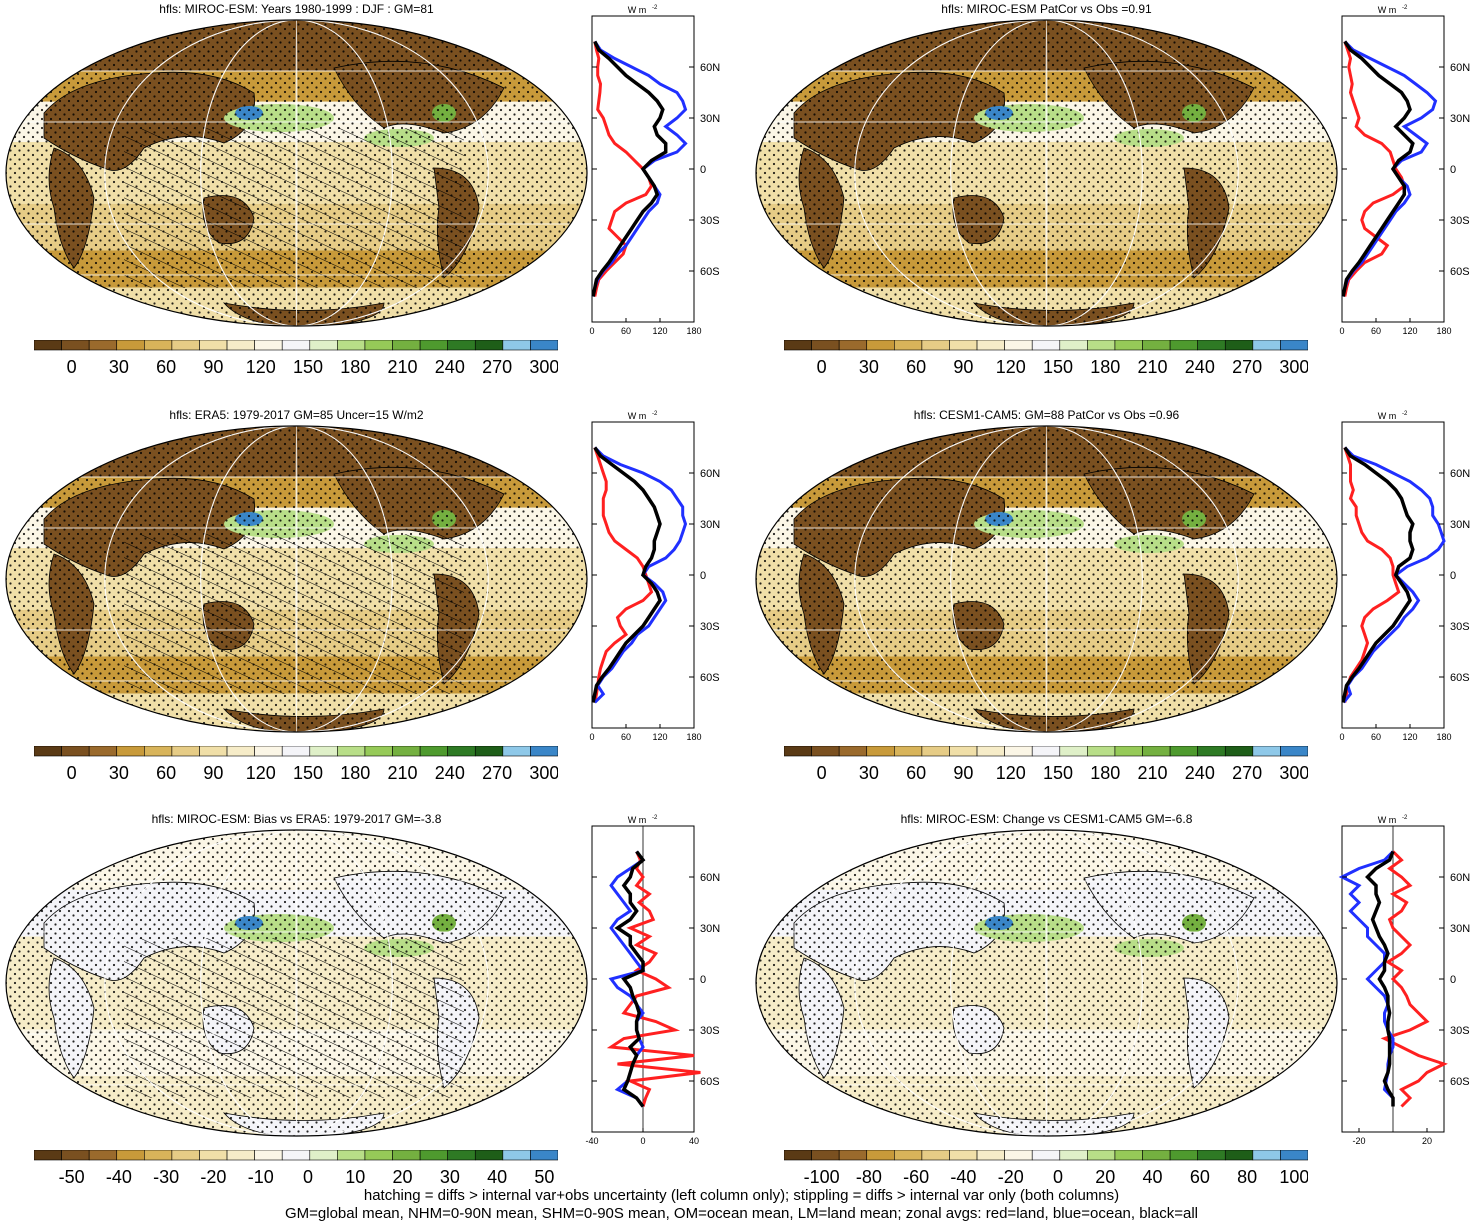 The height and width of the screenshot is (1223, 1483). I want to click on colorbar-tick-label: -80, so click(869, 1177).